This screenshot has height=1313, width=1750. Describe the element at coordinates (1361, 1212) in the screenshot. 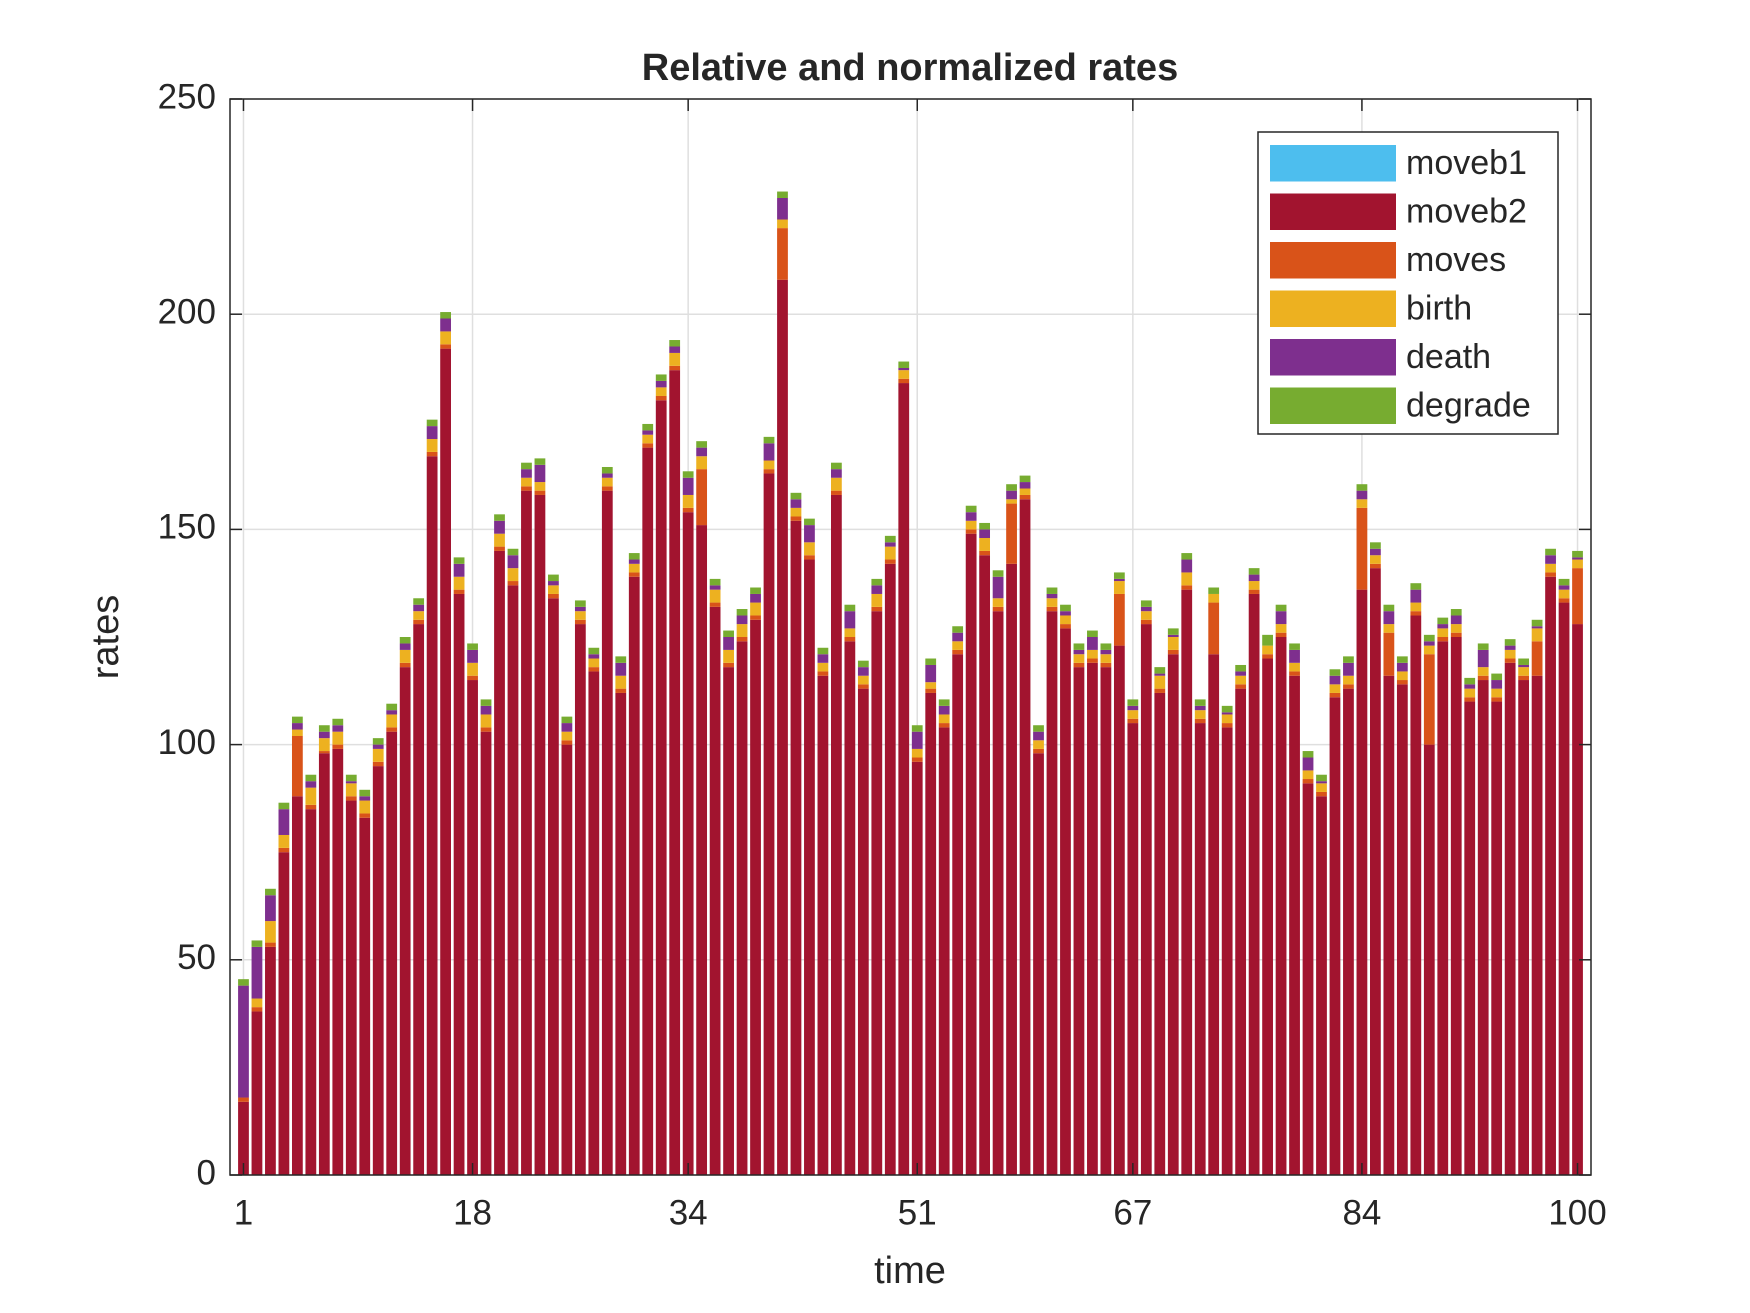

I see `x-tick-label: 84` at that location.